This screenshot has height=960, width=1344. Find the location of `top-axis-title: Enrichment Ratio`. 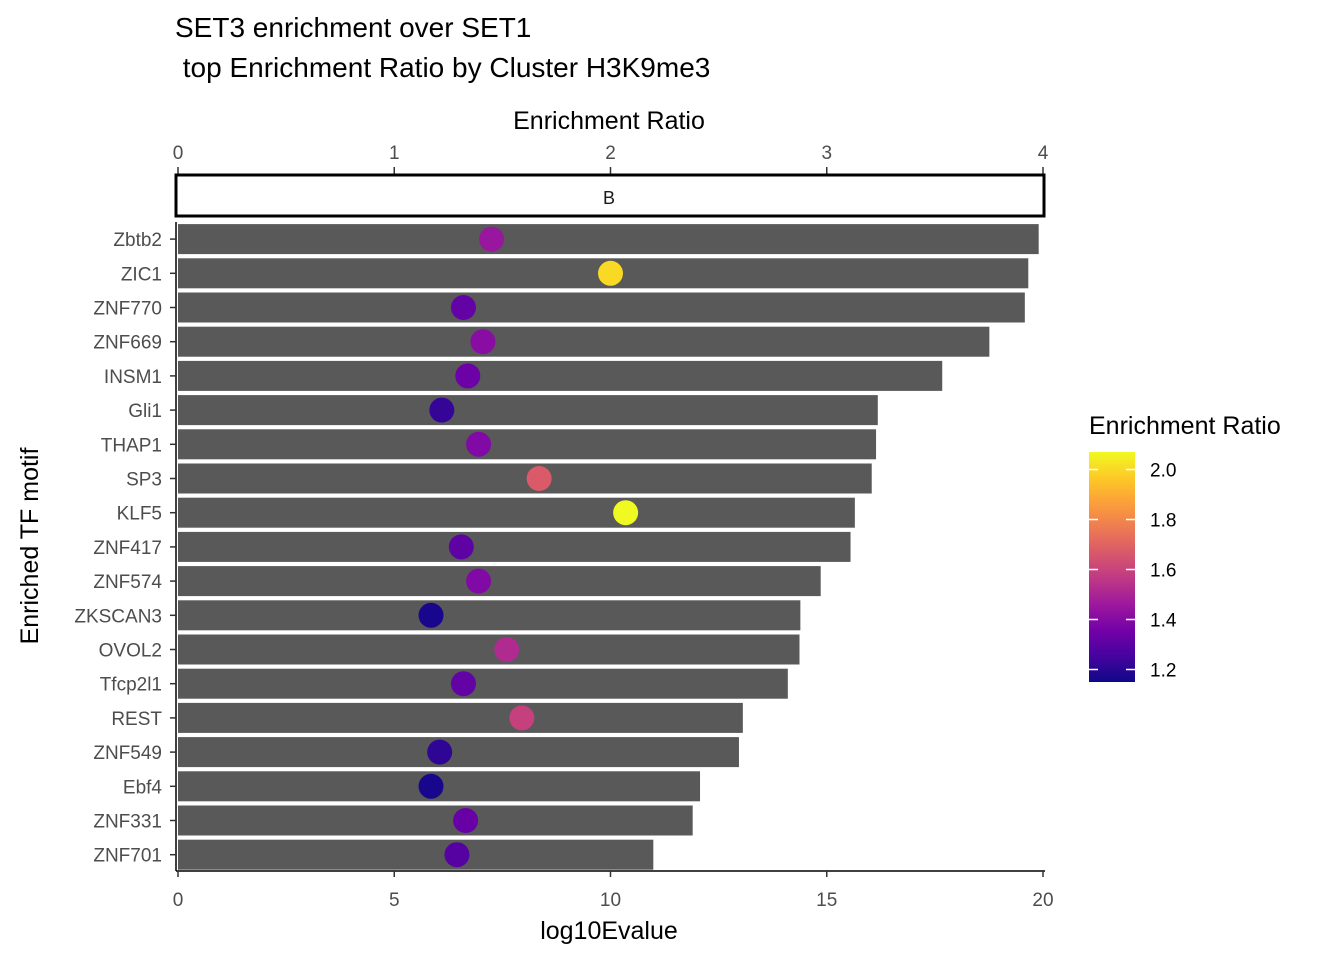

top-axis-title: Enrichment Ratio is located at coordinates (609, 121).